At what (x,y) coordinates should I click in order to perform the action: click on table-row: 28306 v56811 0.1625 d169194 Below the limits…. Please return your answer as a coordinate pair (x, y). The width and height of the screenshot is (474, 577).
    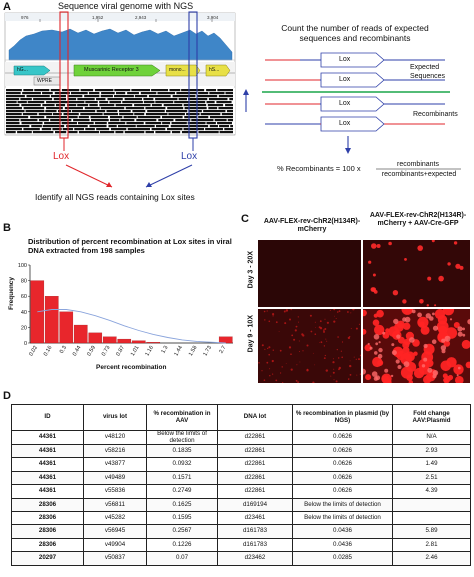
    Looking at the image, I should click on (241, 504).